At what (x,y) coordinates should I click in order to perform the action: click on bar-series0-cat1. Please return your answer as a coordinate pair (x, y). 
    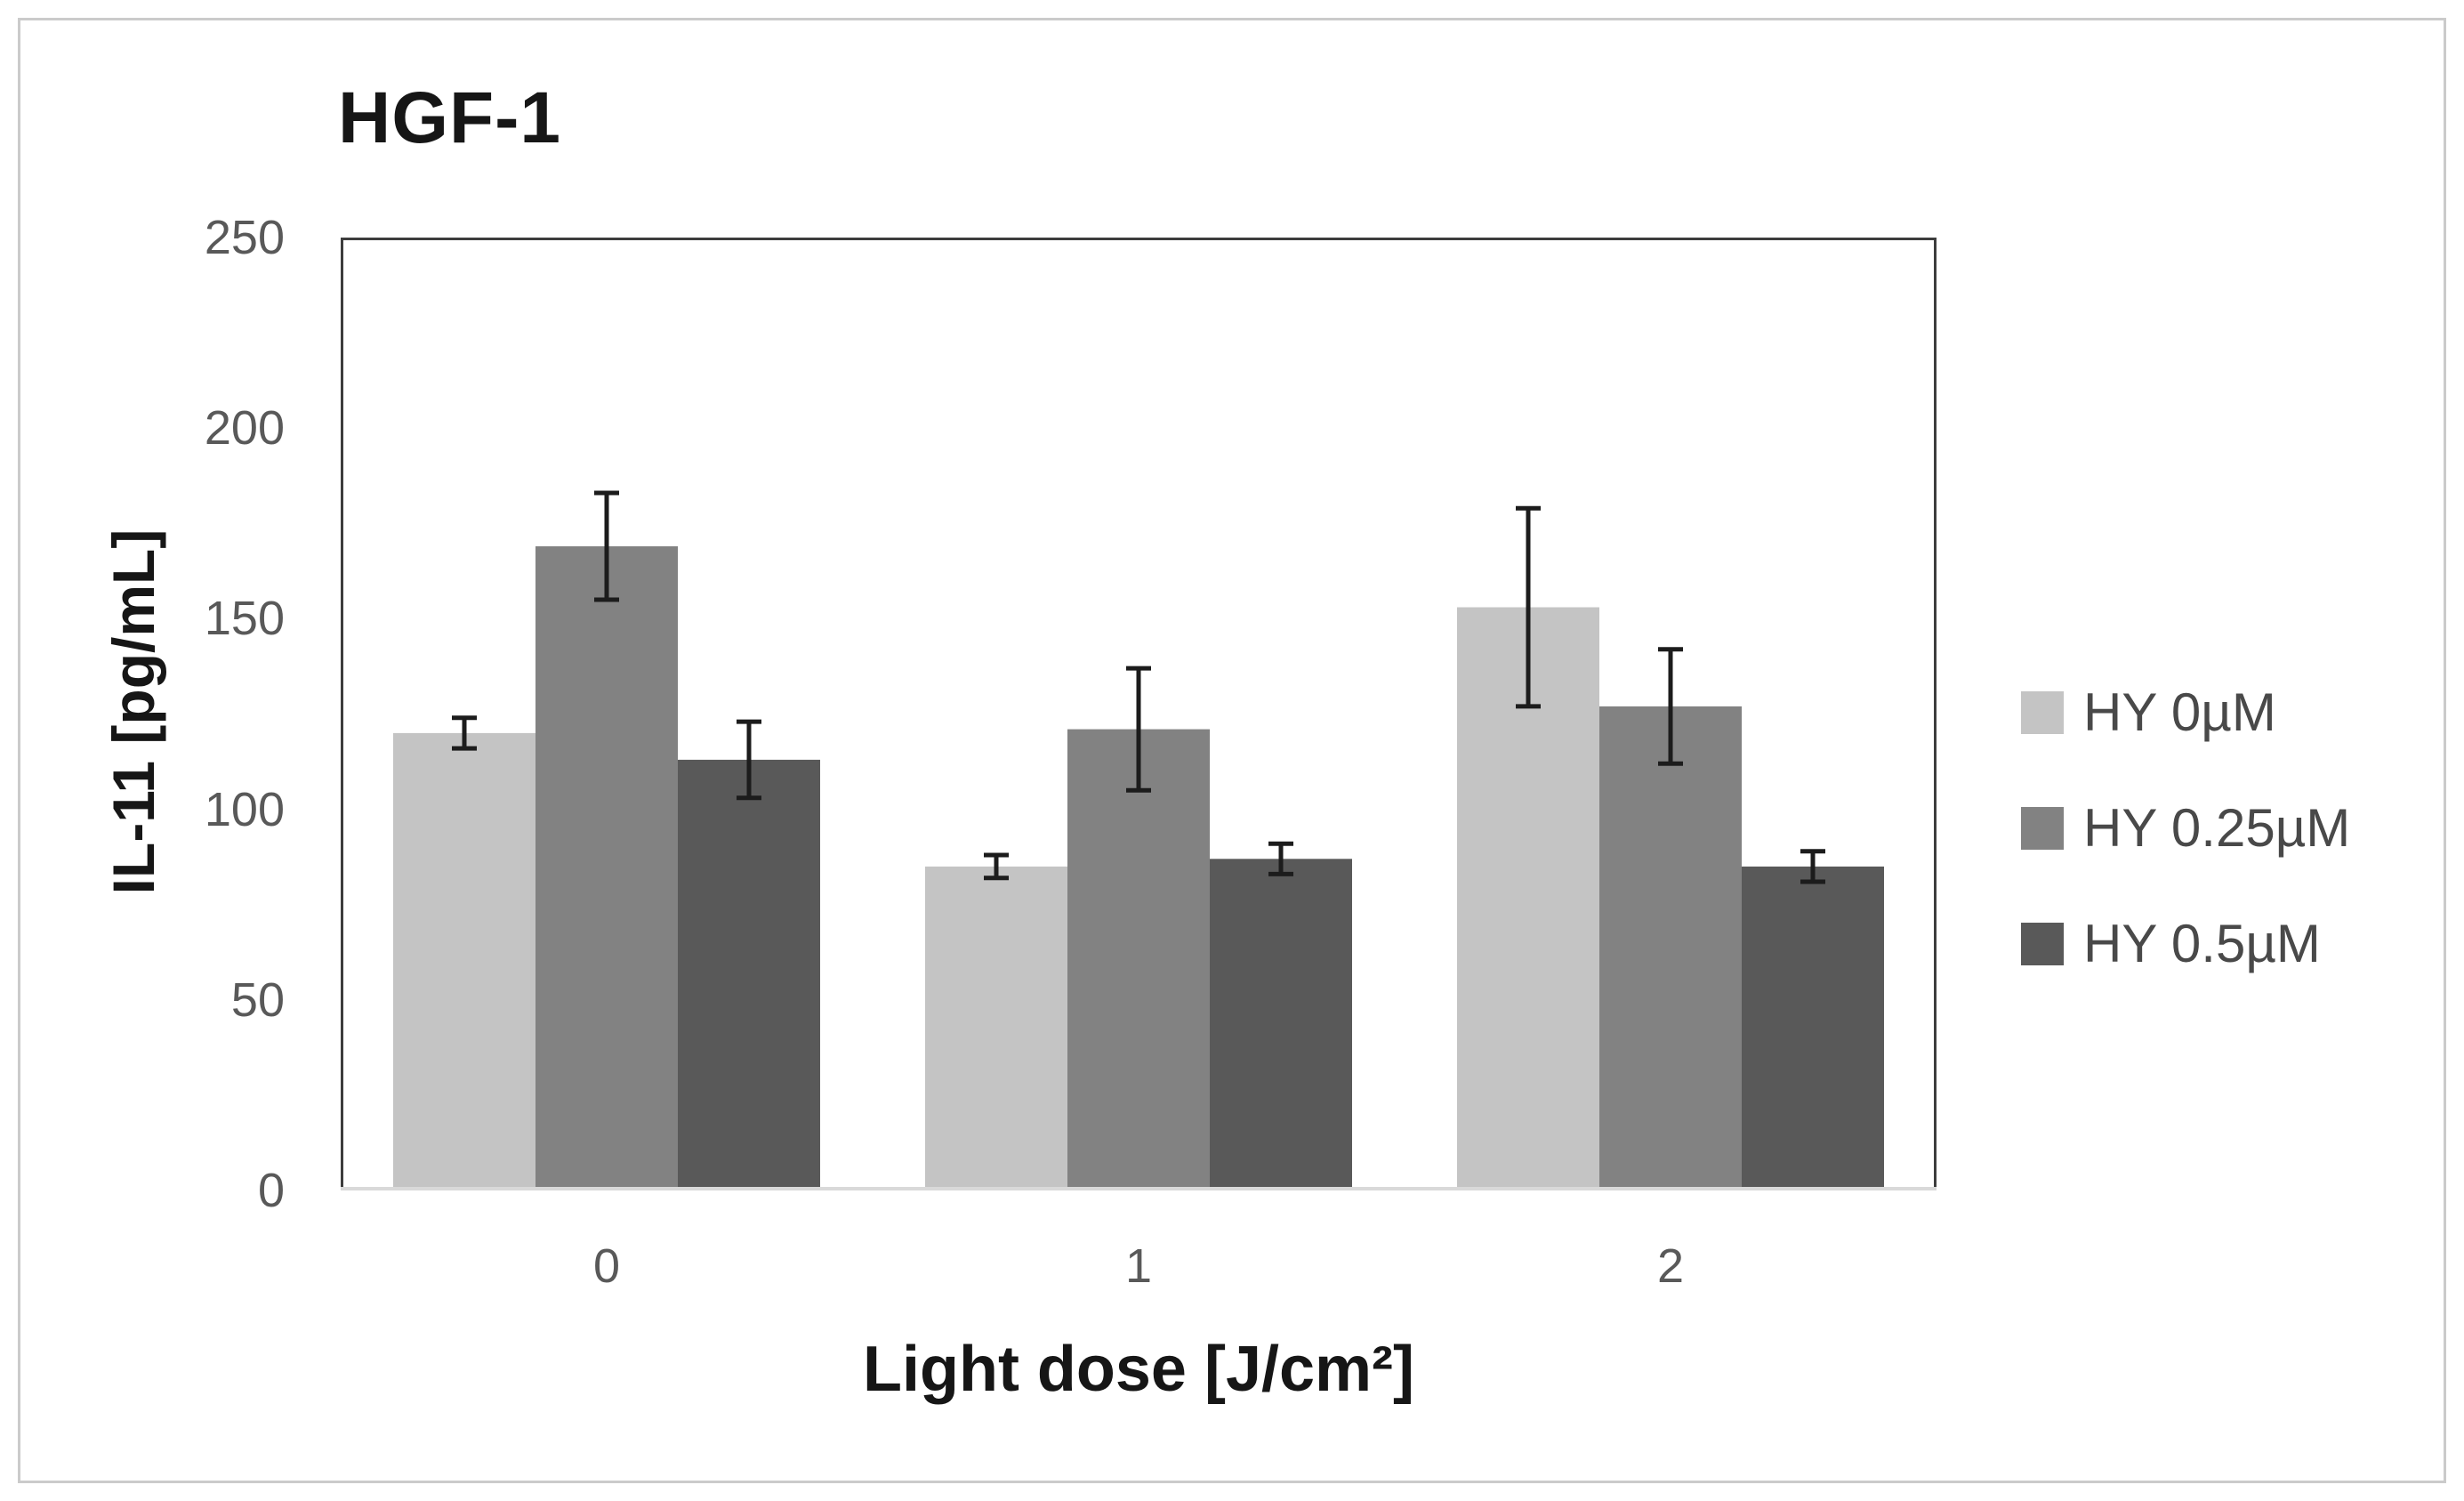
    Looking at the image, I should click on (996, 1028).